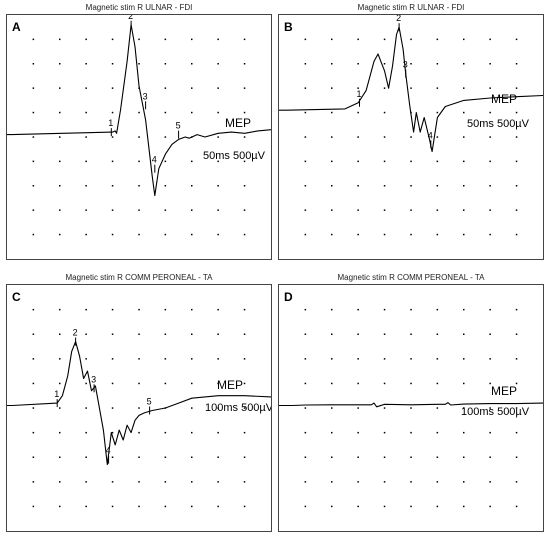 This screenshot has width=550, height=537. Describe the element at coordinates (398, 19) in the screenshot. I see `marker-label: 2` at that location.